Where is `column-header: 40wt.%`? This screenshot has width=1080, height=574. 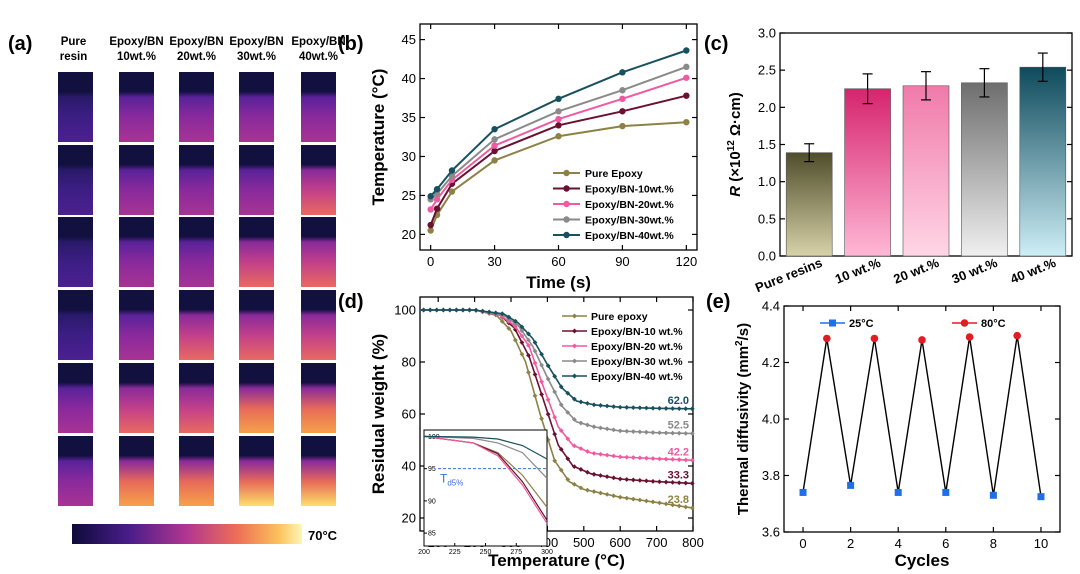
column-header: 40wt.% is located at coordinates (318, 57).